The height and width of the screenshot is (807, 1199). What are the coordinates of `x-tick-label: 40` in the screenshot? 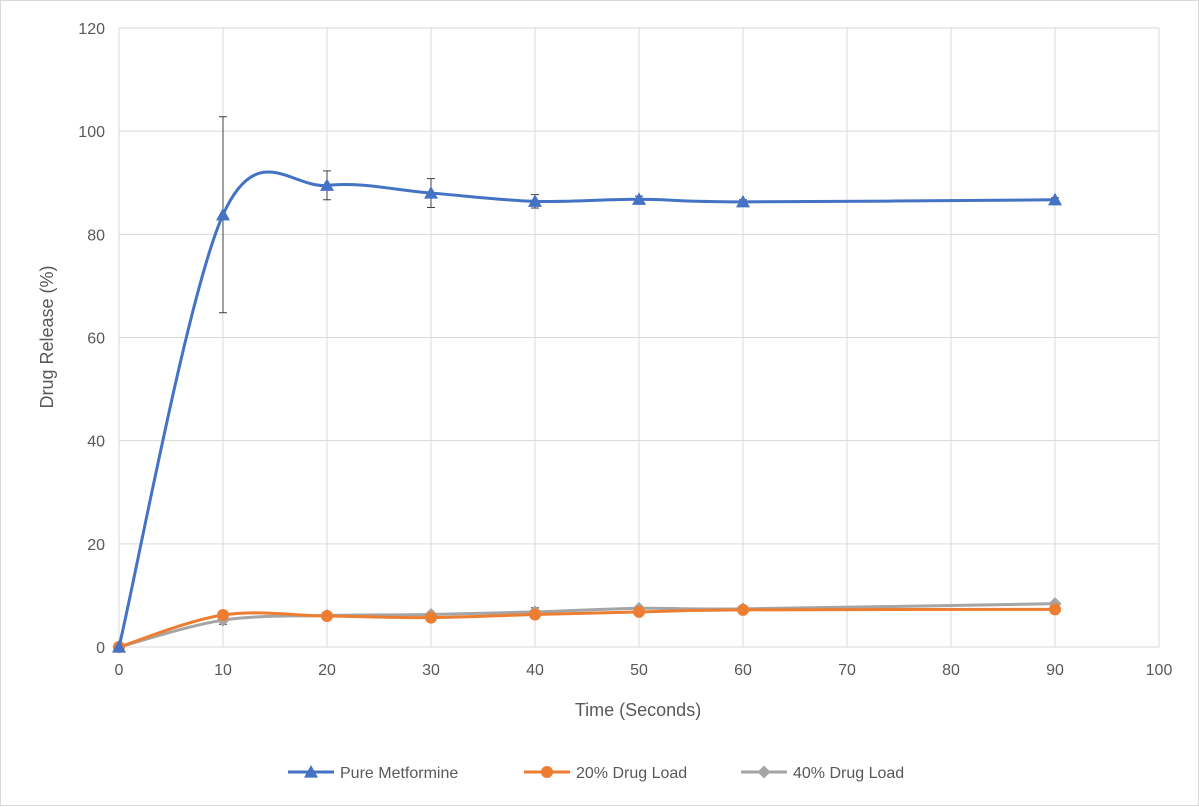 It's located at (535, 670).